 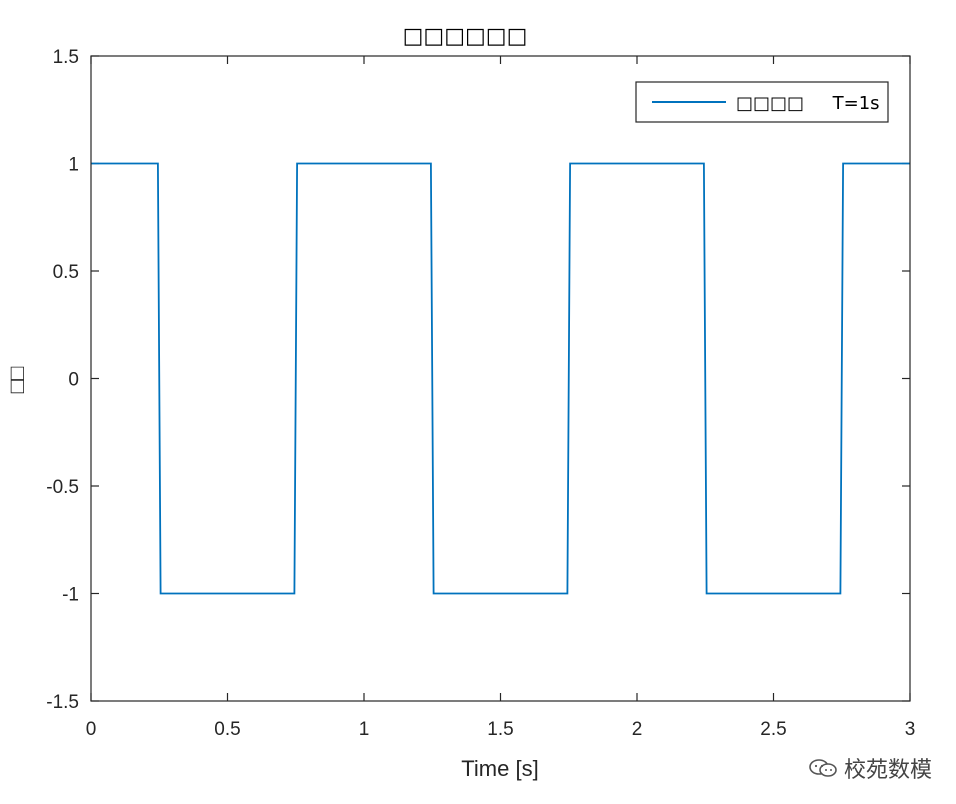 I want to click on y-tick-label: 0.5, so click(x=66, y=272).